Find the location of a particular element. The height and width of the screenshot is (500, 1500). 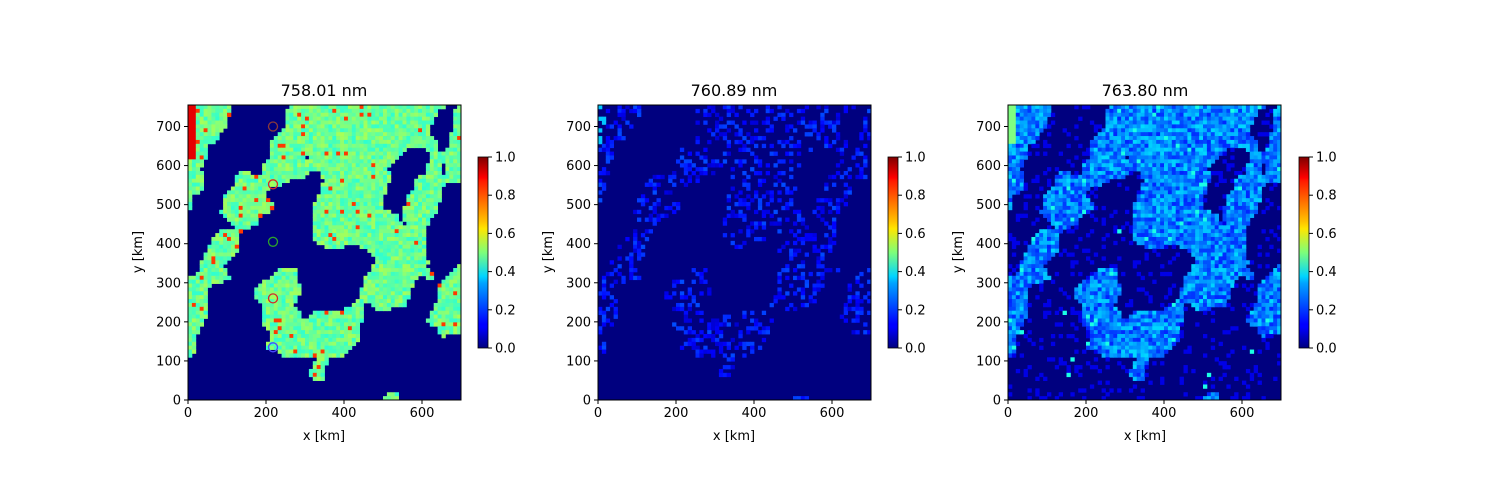

panel-1-y-label: y [km] is located at coordinates (138, 252).